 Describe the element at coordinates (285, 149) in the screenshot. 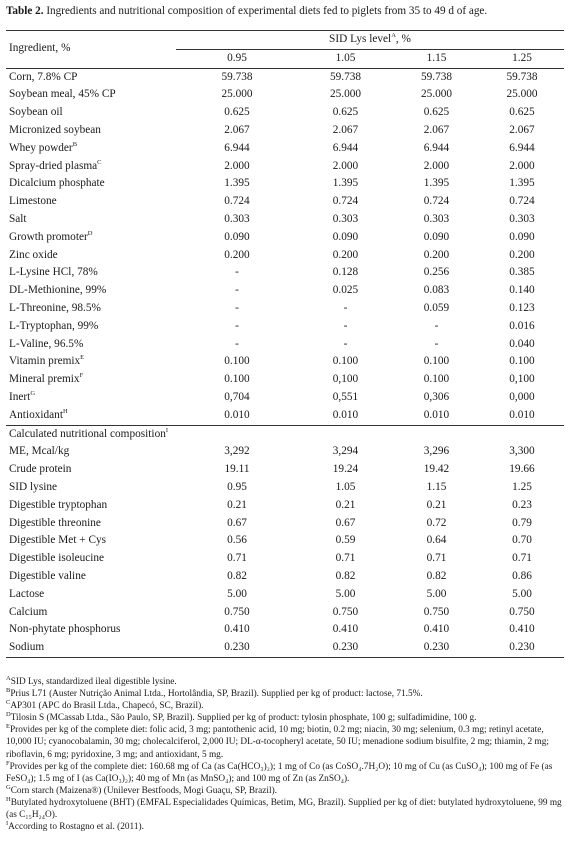

I see `ingredient-row: Whey powderB 6.944 6.944 6.944 6.944` at that location.